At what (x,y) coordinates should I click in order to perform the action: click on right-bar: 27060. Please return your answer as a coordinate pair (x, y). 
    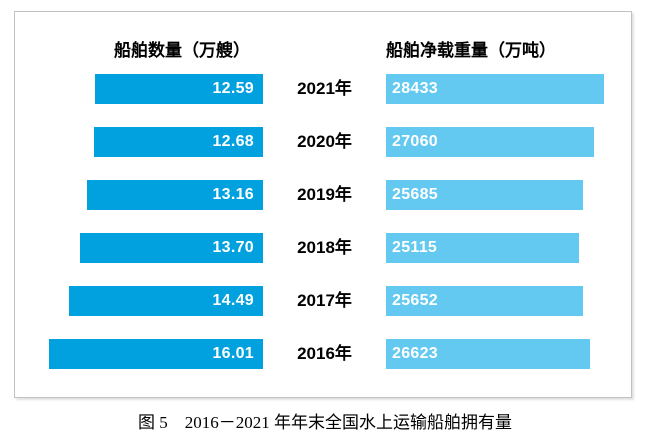
    Looking at the image, I should click on (490, 142).